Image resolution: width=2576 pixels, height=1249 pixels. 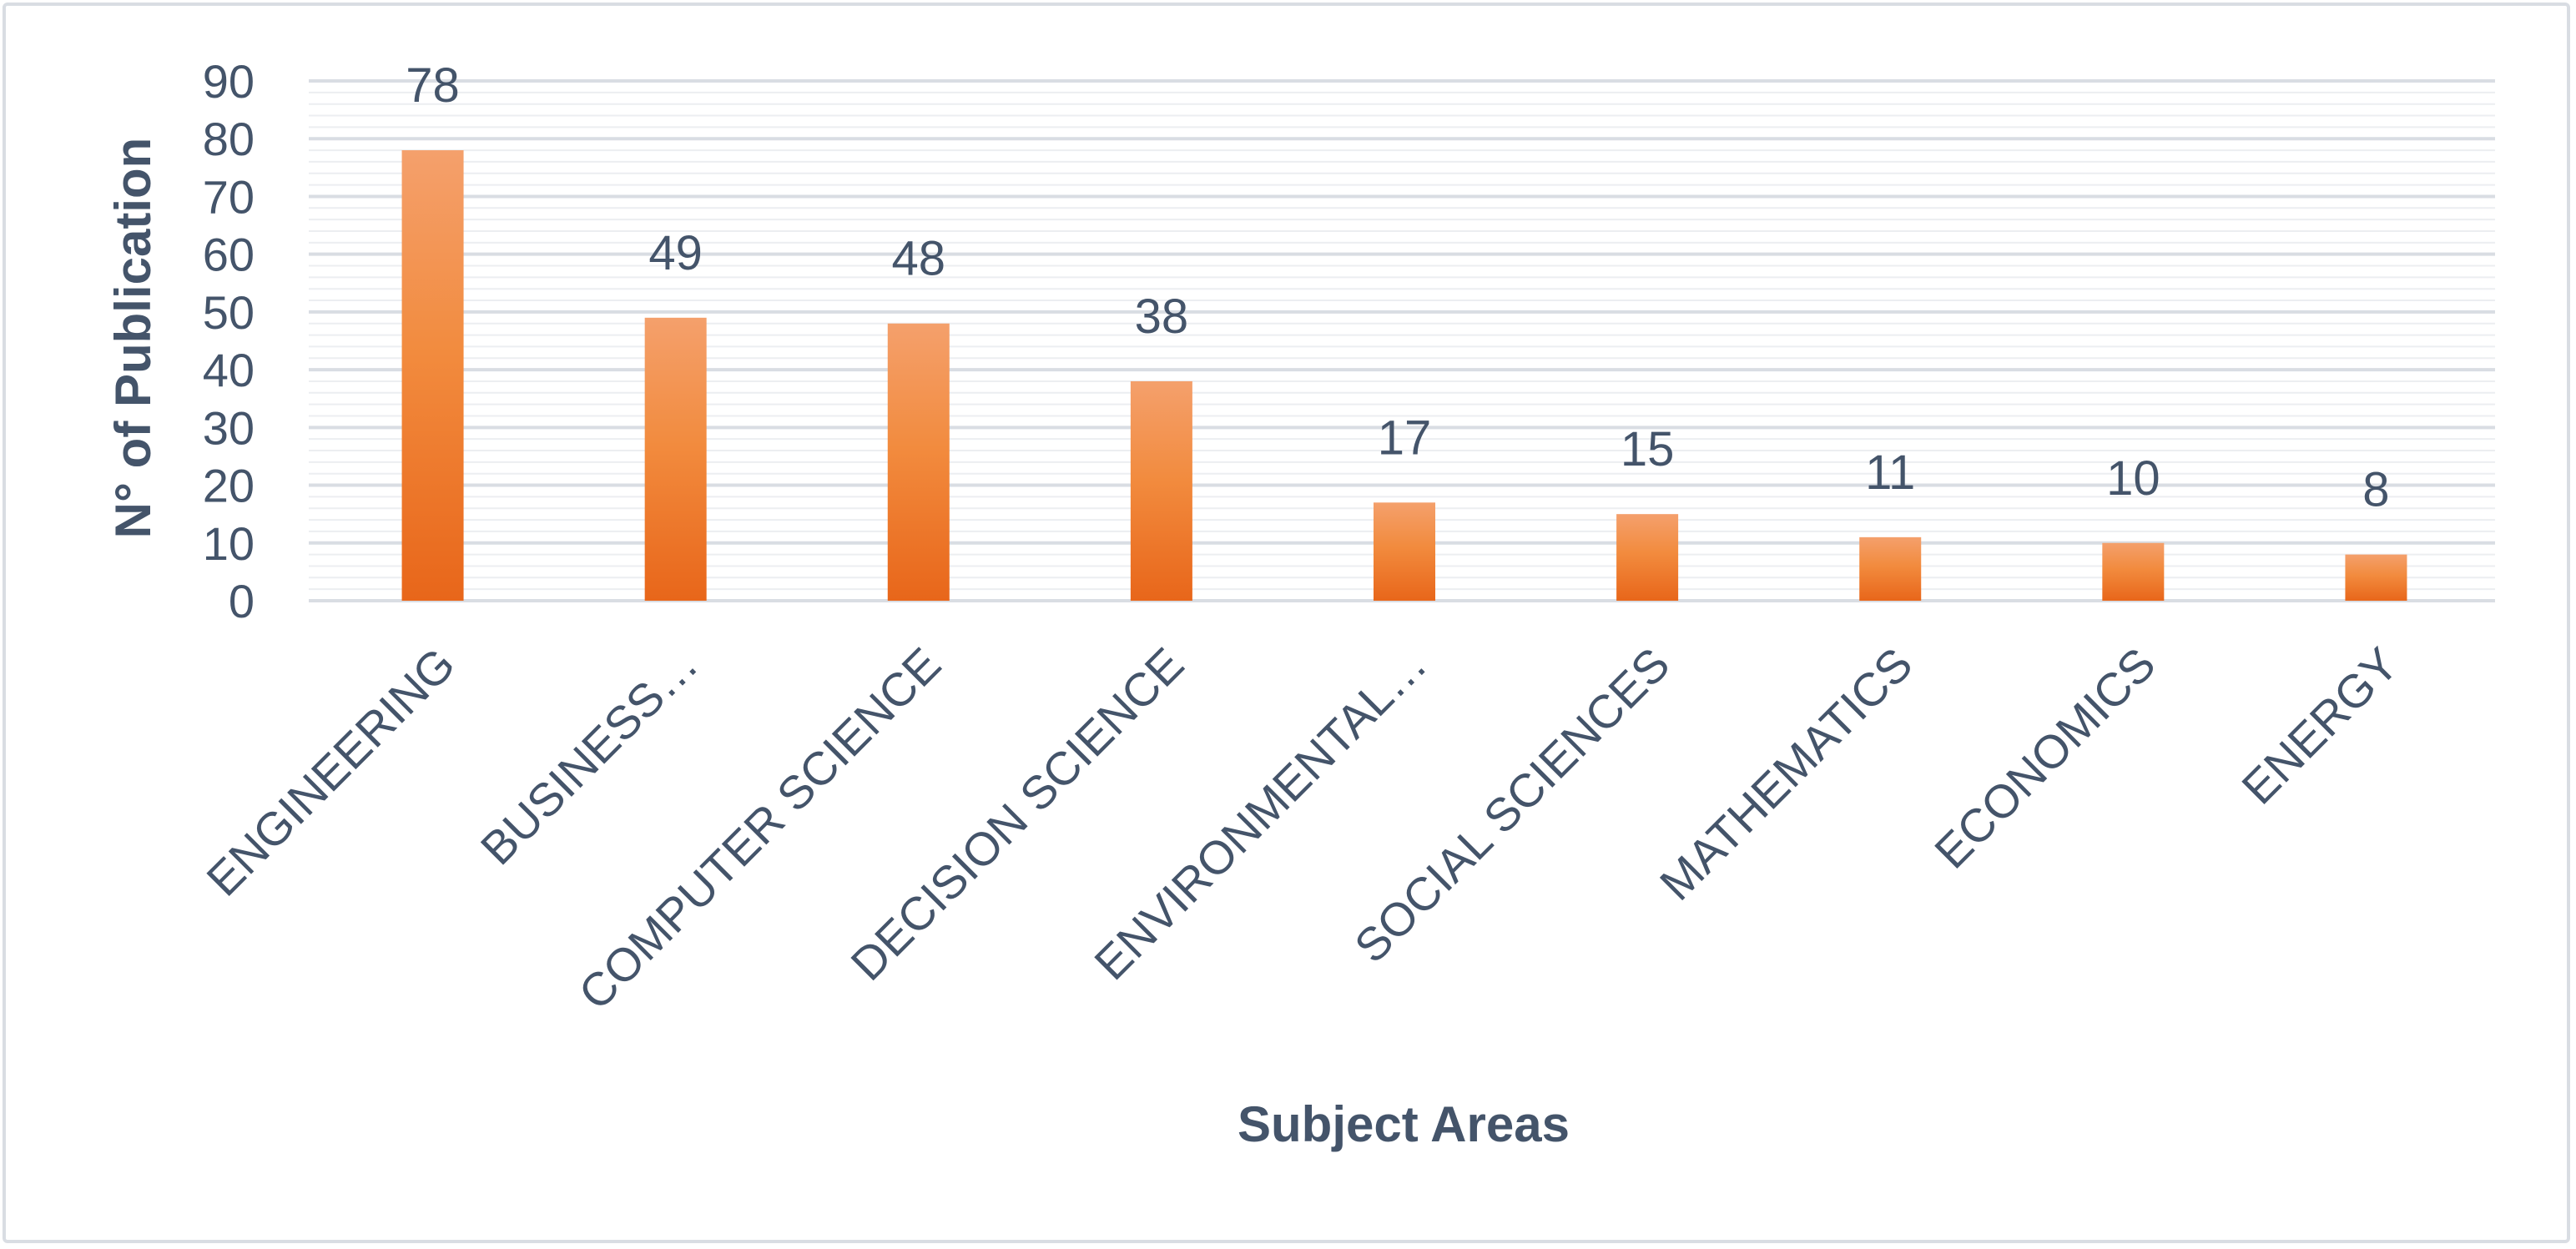 I want to click on data-label: 49, so click(x=675, y=253).